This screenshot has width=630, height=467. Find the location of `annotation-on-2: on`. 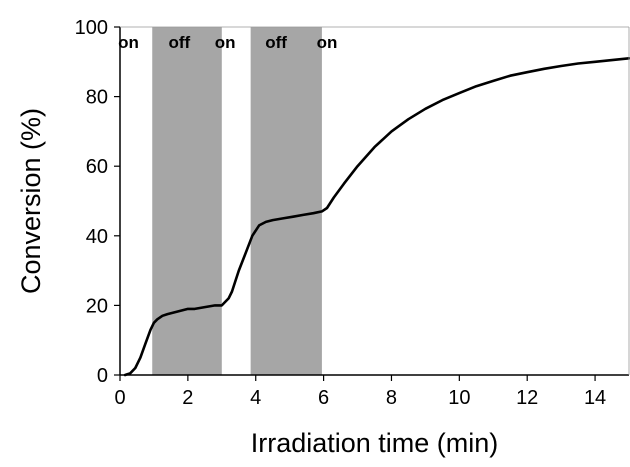

annotation-on-2: on is located at coordinates (225, 42).